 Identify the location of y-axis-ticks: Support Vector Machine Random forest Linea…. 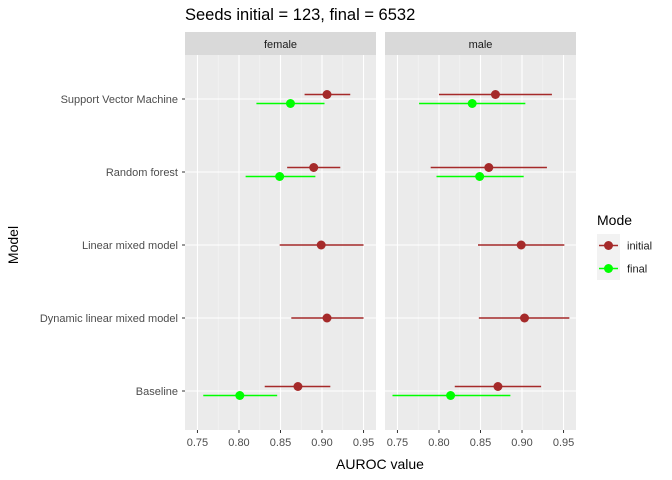
(112, 246).